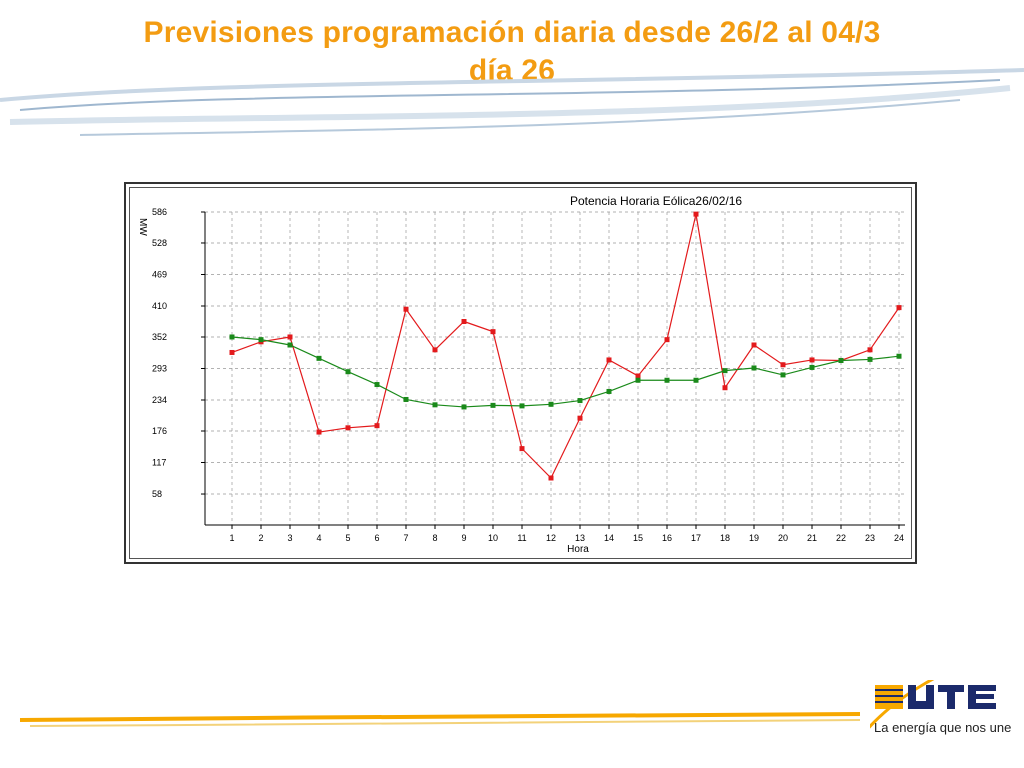 The width and height of the screenshot is (1024, 768). What do you see at coordinates (841, 538) in the screenshot?
I see `x-tick-label: 22` at bounding box center [841, 538].